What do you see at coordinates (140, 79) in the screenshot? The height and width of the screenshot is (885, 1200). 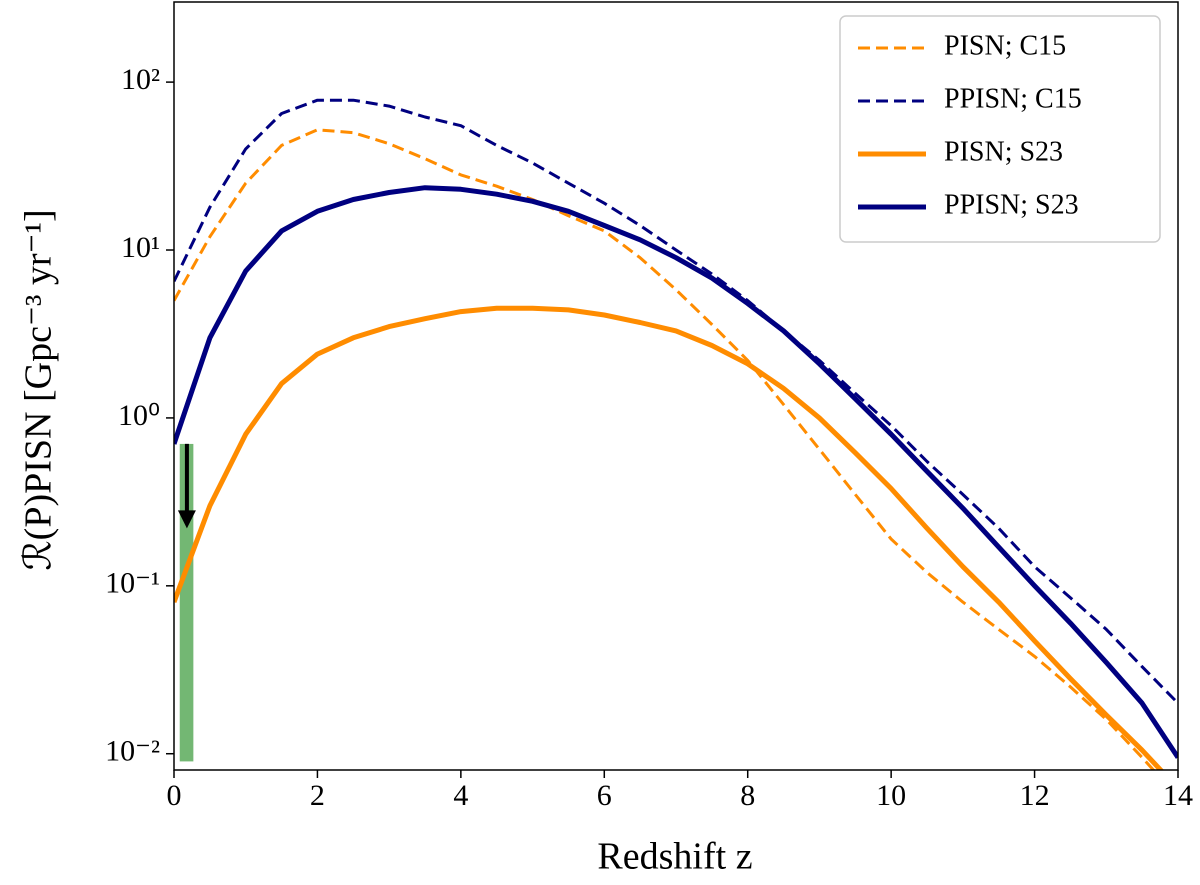 I see `y-tick-label: 10²` at bounding box center [140, 79].